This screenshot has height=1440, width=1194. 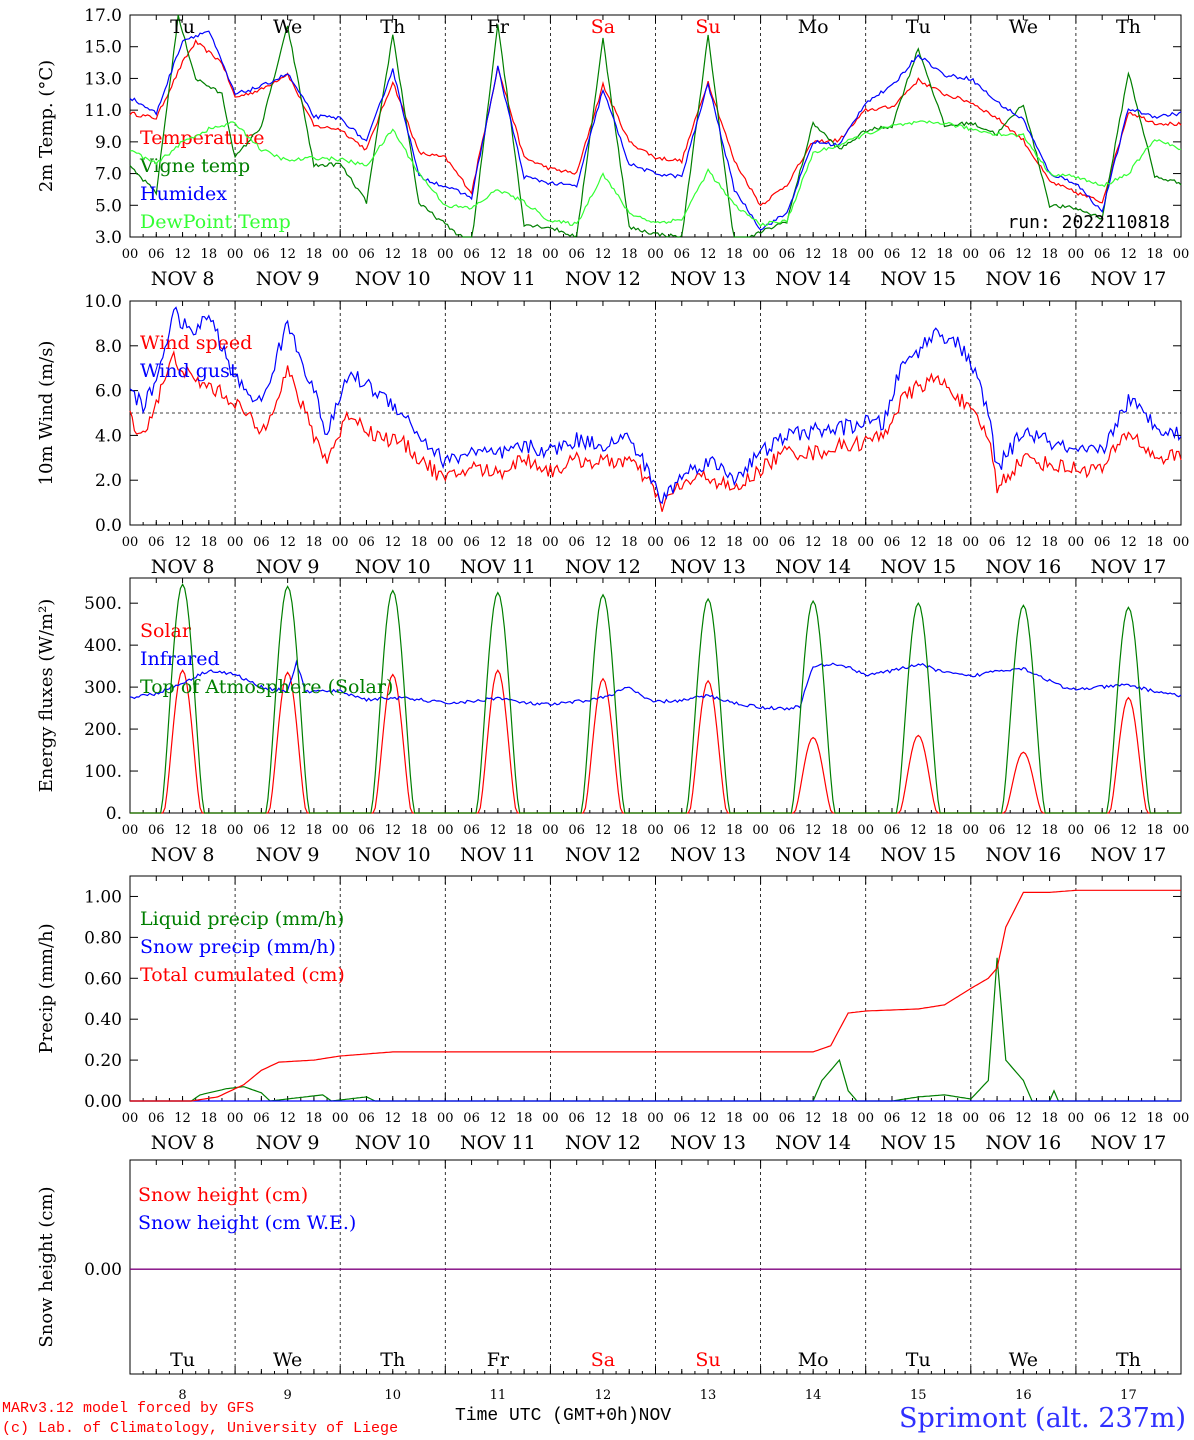 What do you see at coordinates (392, 1360) in the screenshot?
I see `weekday-label: Th` at bounding box center [392, 1360].